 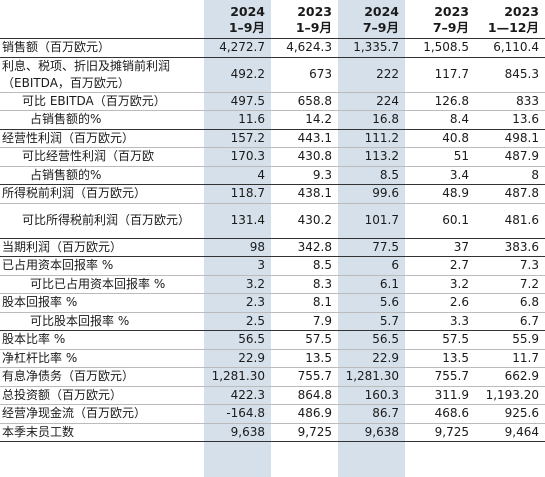 What do you see at coordinates (237, 47) in the screenshot?
I see `cell-value: 4,272.7` at bounding box center [237, 47].